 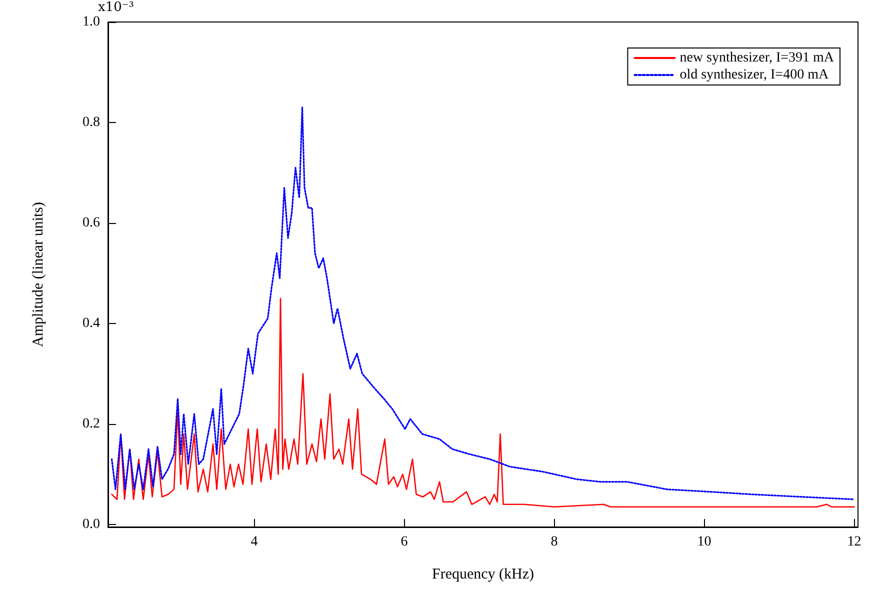 What do you see at coordinates (116, 7) in the screenshot?
I see `text: x10⁻³` at bounding box center [116, 7].